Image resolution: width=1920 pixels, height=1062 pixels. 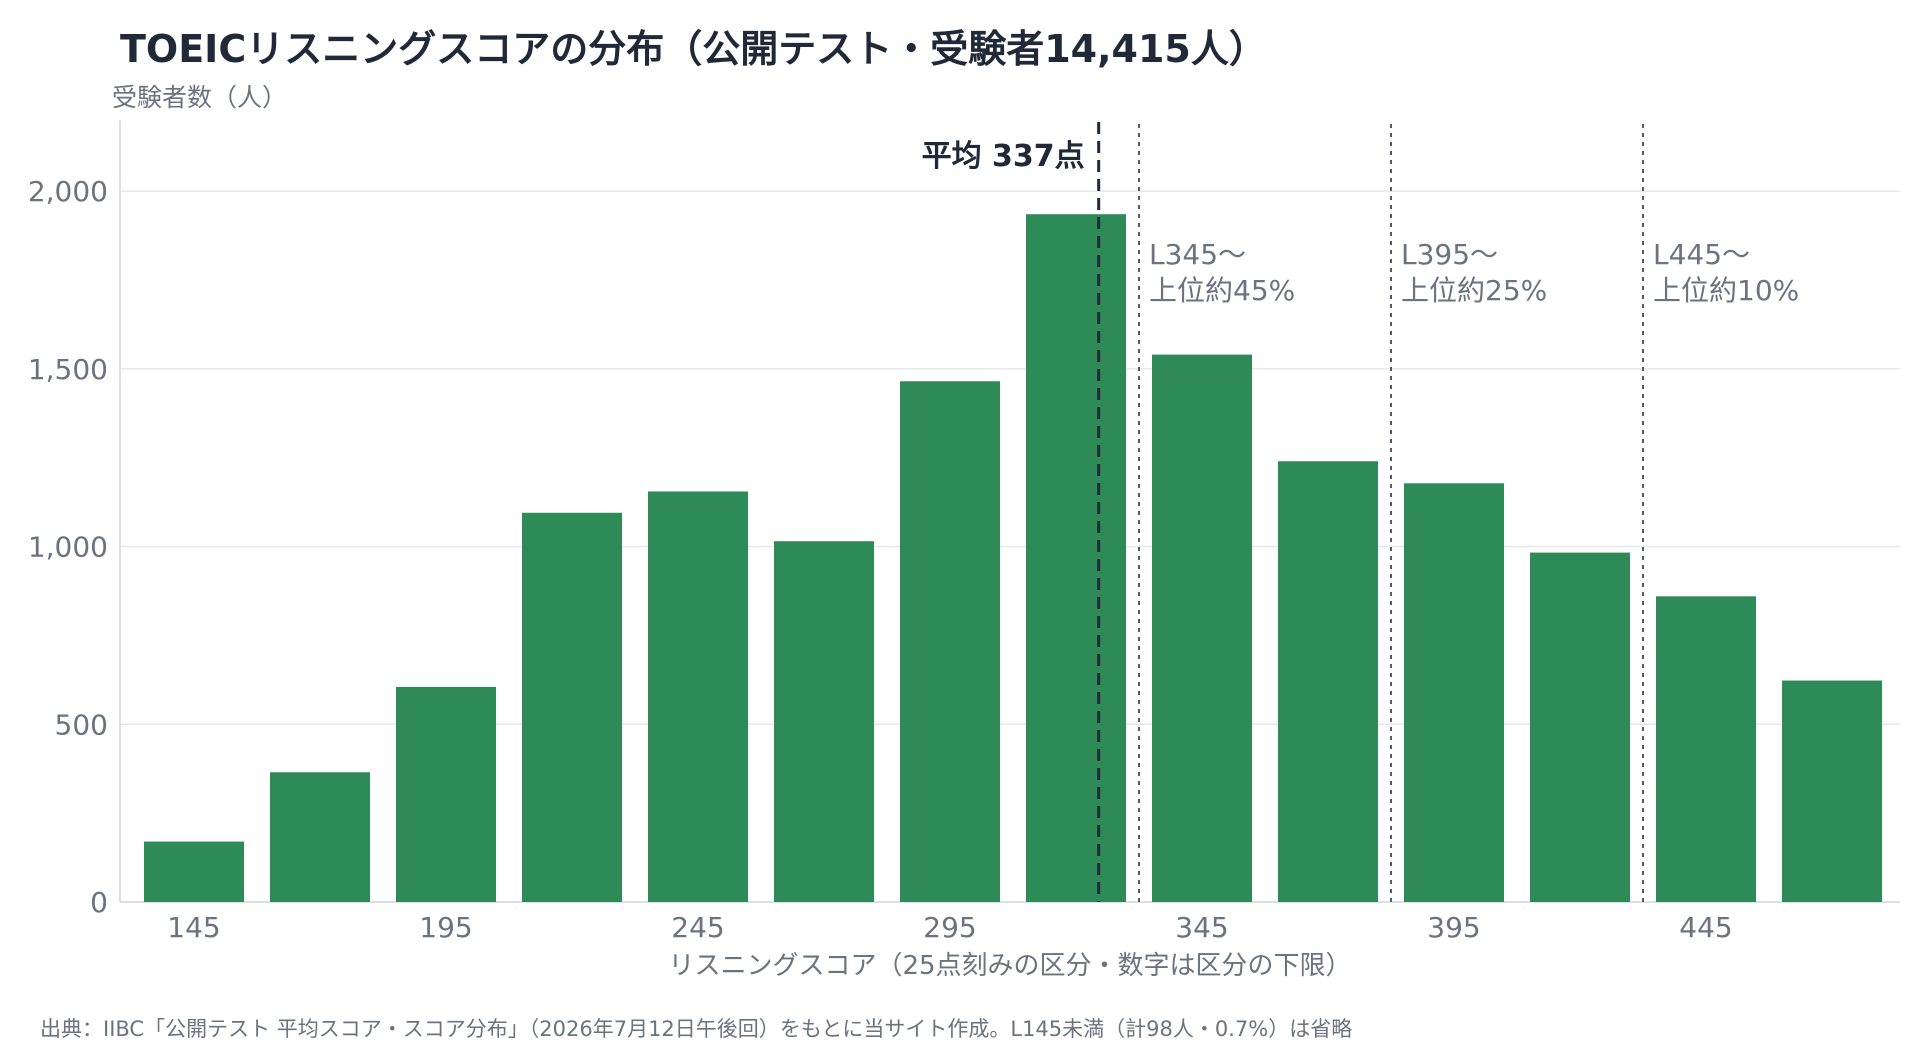 I want to click on x-axis-label: リスニングスコア（25点刻みの区分・数字は区分の下限）, so click(x=1009, y=966).